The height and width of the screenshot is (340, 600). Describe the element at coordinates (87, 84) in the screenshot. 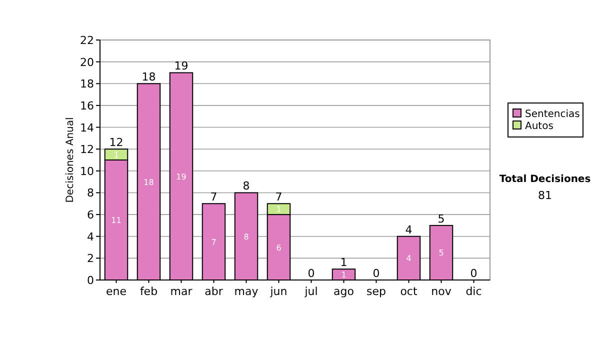

I see `y-tick-label: 18` at that location.